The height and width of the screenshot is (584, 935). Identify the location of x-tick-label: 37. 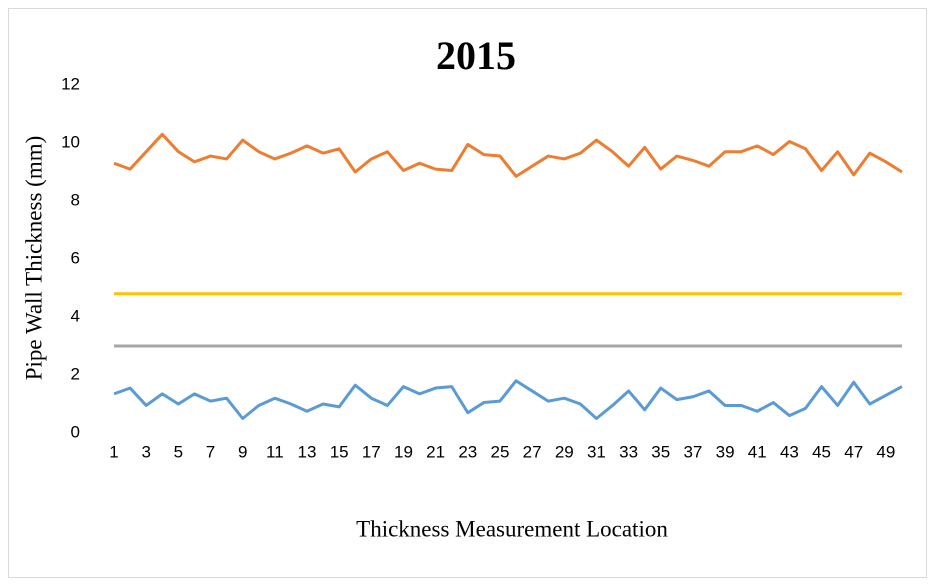
(692, 451).